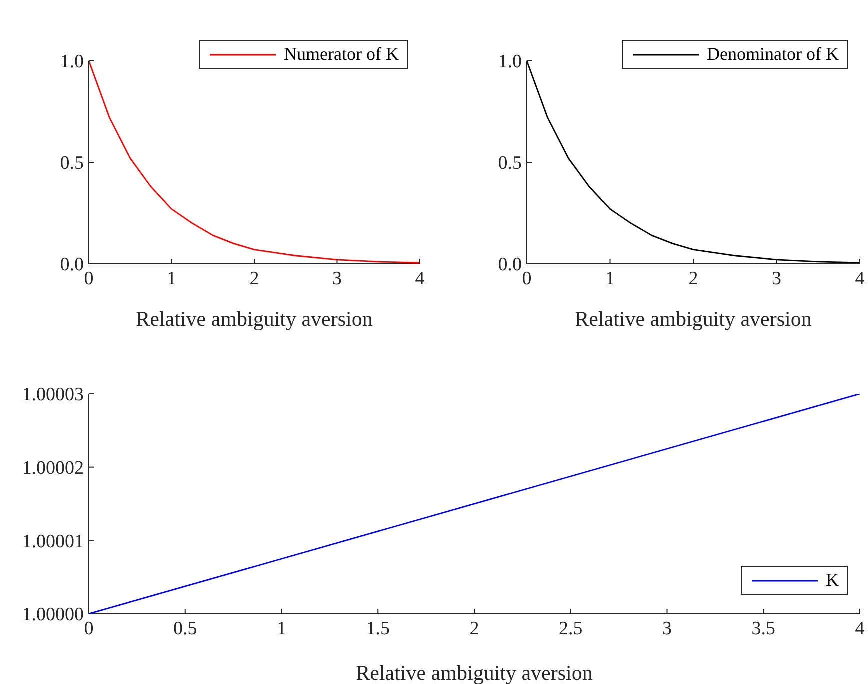  What do you see at coordinates (186, 629) in the screenshot?
I see `x-tick-label: 0.5` at bounding box center [186, 629].